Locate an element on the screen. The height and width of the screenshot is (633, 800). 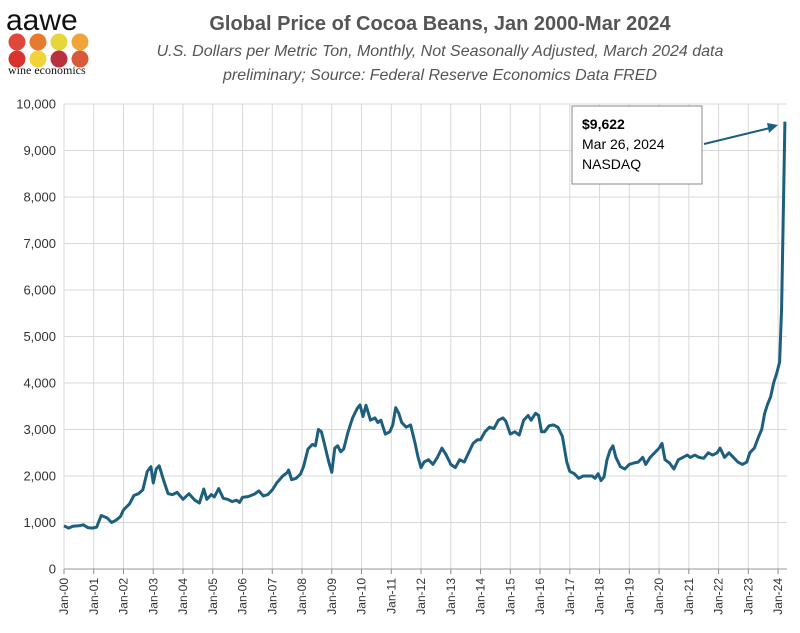
x-tick-label: Jan-07 is located at coordinates (272, 596).